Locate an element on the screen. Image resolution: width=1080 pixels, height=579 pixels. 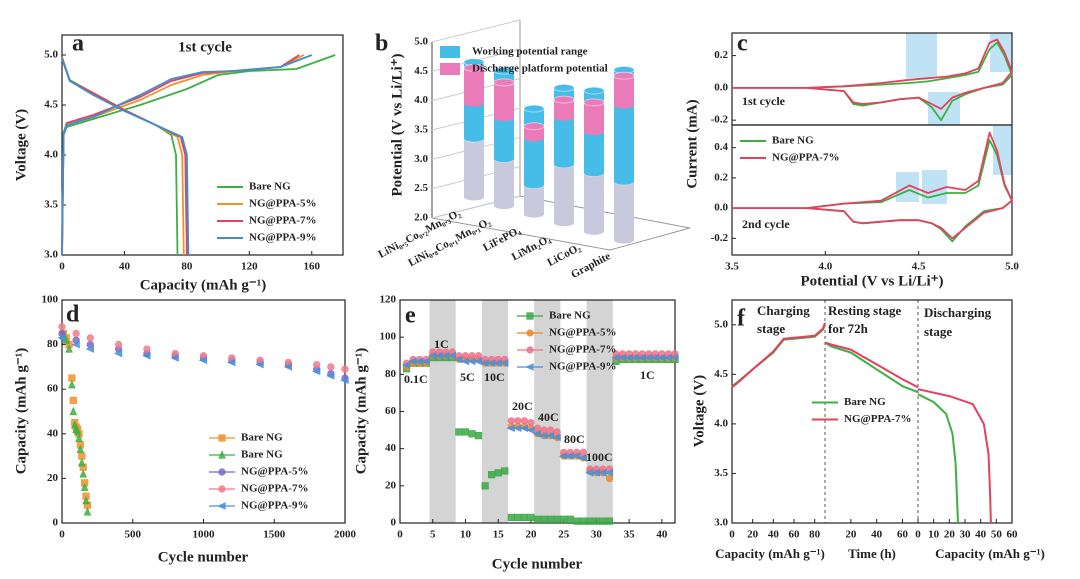
y-tick-label: 4.5 is located at coordinates (721, 374).